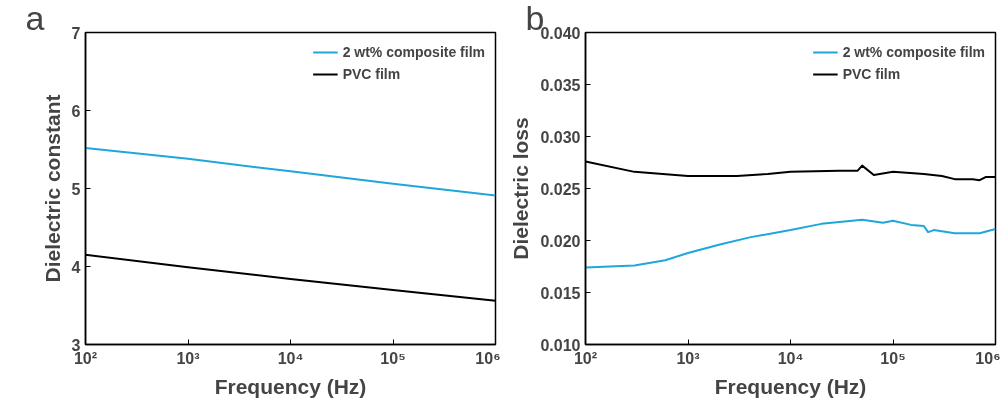 This screenshot has height=405, width=1008. Describe the element at coordinates (76, 189) in the screenshot. I see `y-tick-label: 5` at that location.